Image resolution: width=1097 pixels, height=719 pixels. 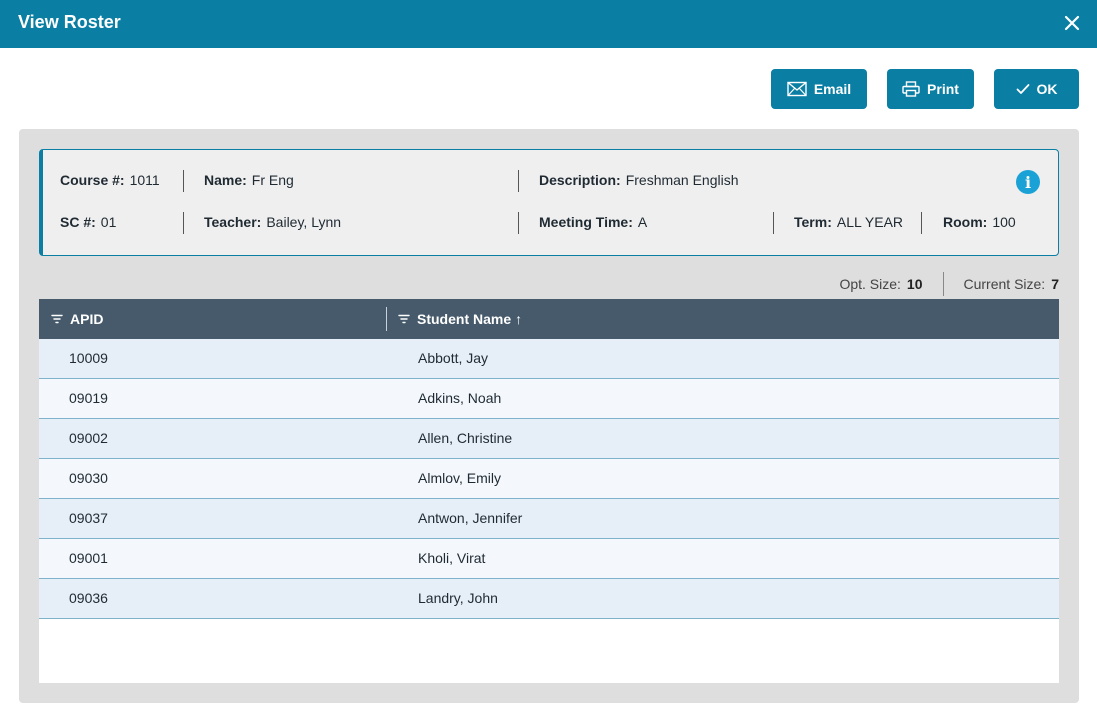 What do you see at coordinates (549, 399) in the screenshot?
I see `table-row: 09019 Adkins, Noah` at bounding box center [549, 399].